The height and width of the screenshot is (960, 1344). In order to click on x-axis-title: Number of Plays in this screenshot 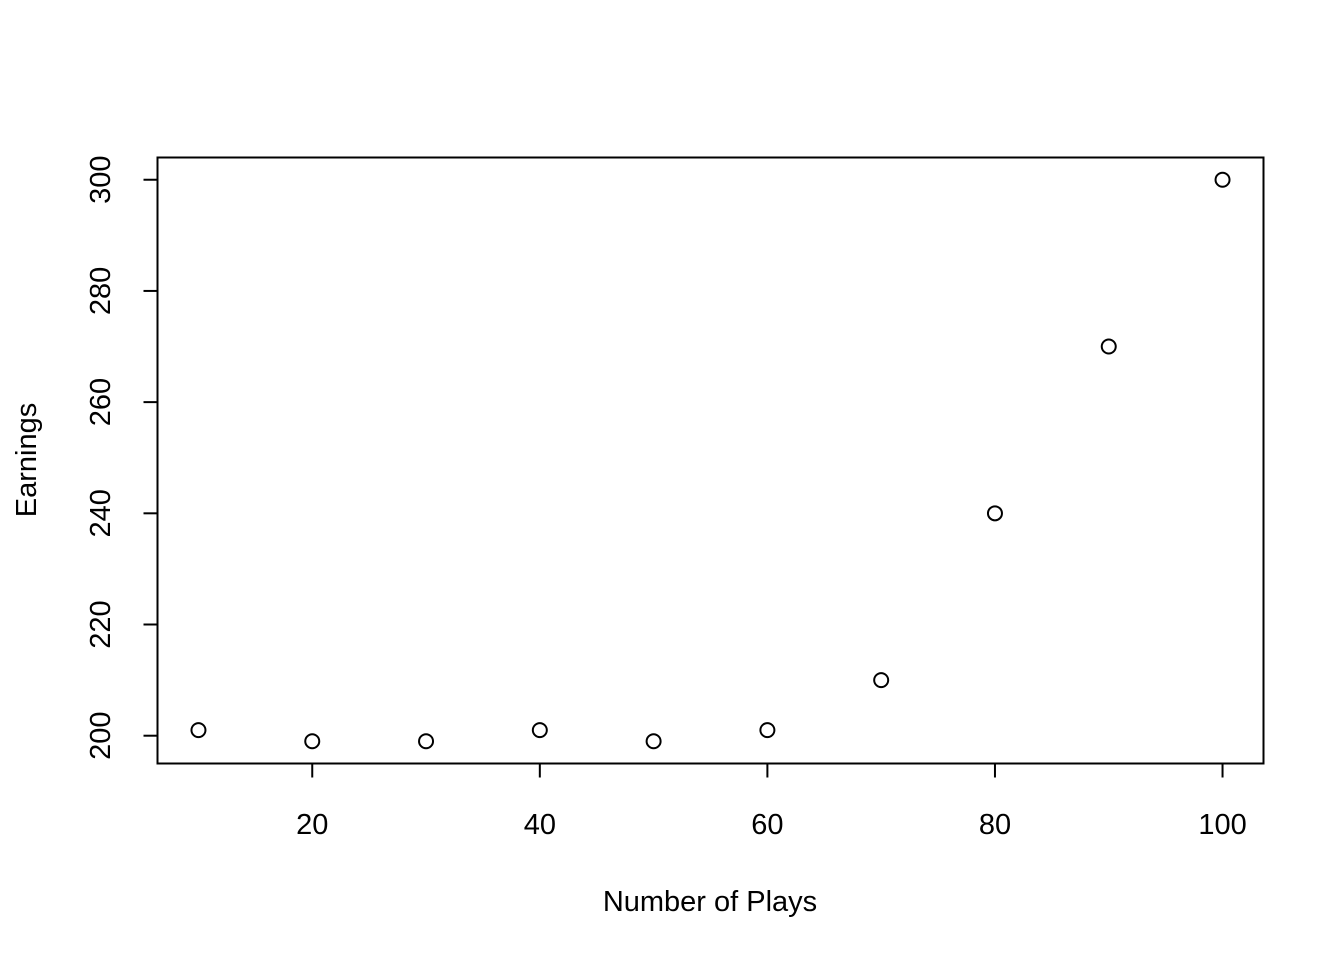, I will do `click(710, 902)`.